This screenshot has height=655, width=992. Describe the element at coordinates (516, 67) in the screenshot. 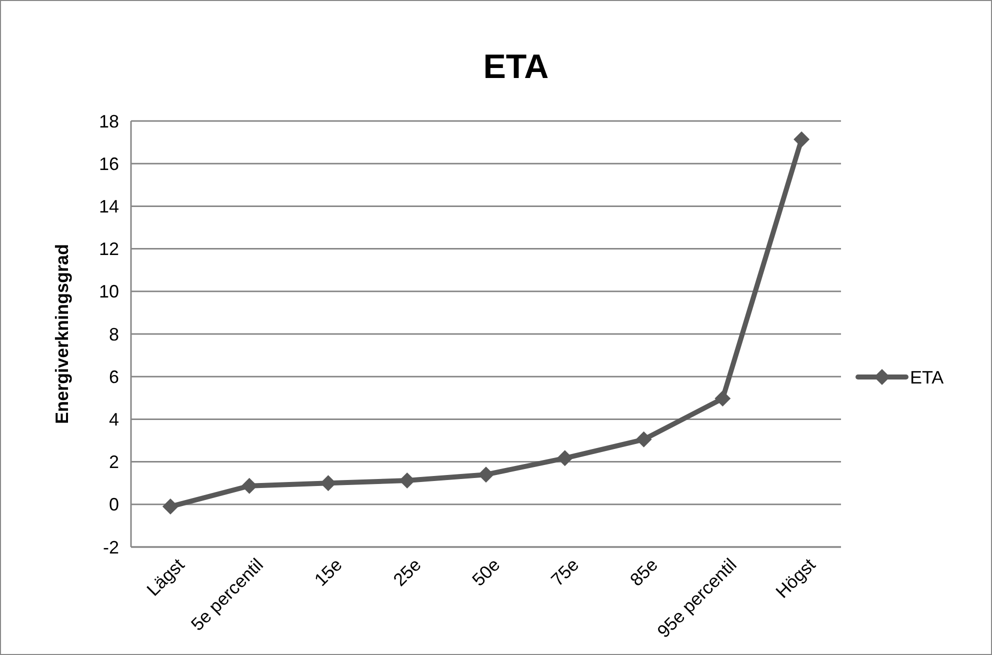

I see `chart-title: ETA` at that location.